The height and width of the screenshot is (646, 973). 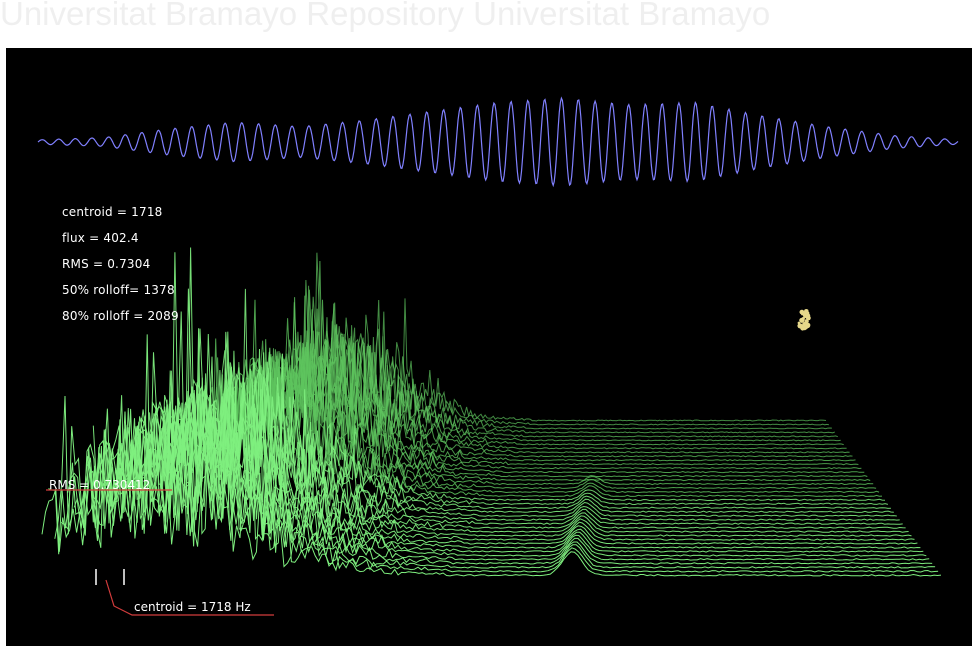 What do you see at coordinates (159, 607) in the screenshot?
I see `centroid-marker-name: centroid` at bounding box center [159, 607].